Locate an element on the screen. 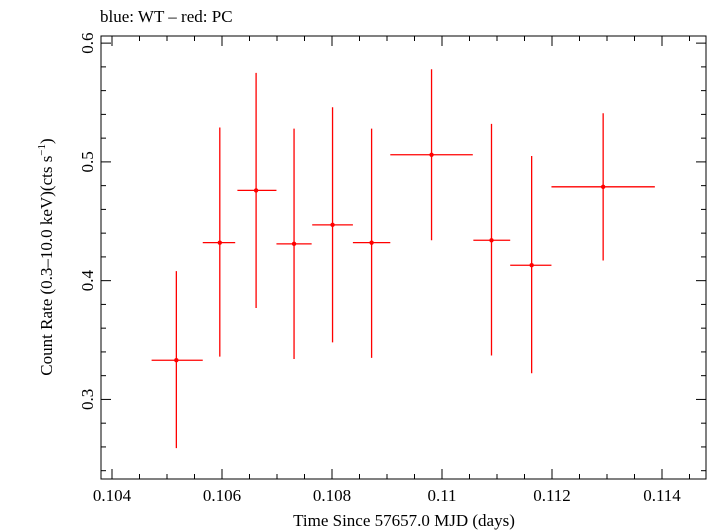  chart-title: blue: WT – red: PC is located at coordinates (166, 16).